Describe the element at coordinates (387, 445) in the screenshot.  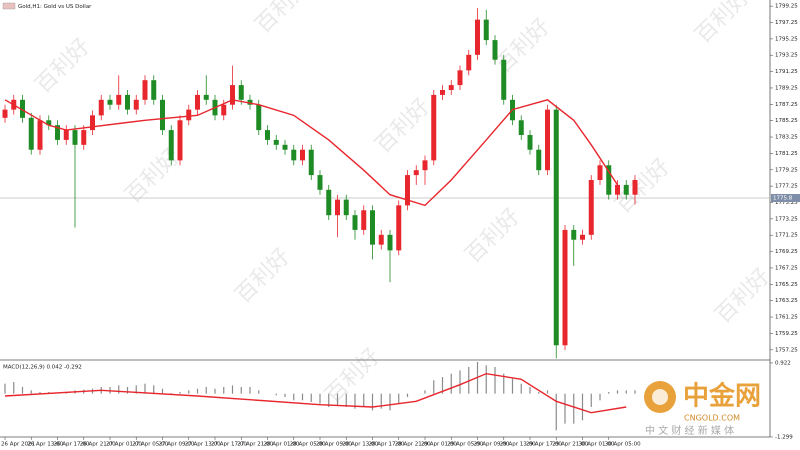
I see `x-tick-label: 28 Apr 17:00` at that location.